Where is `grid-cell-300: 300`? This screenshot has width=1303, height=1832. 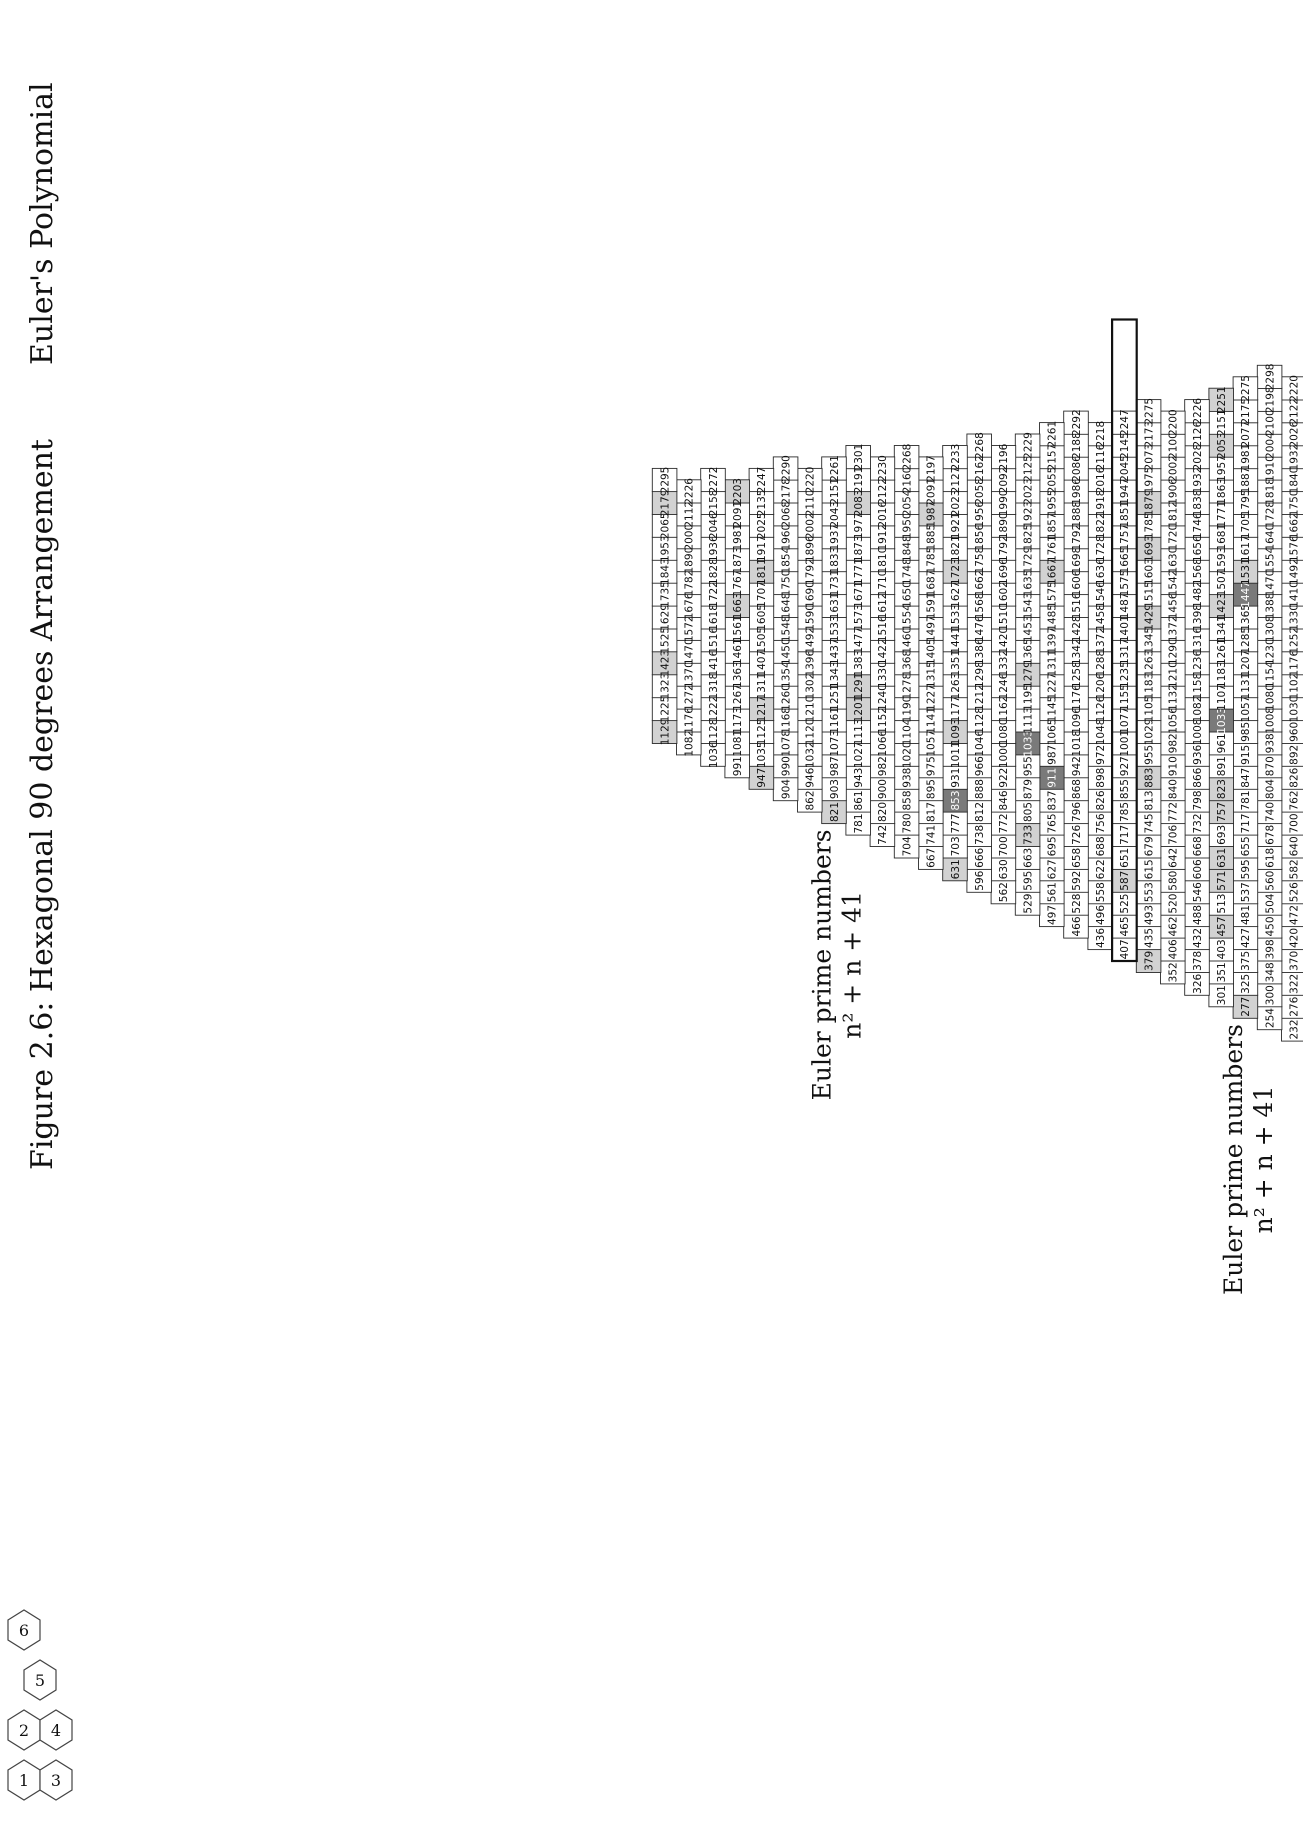
grid-cell-300: 300 is located at coordinates (1269, 995).